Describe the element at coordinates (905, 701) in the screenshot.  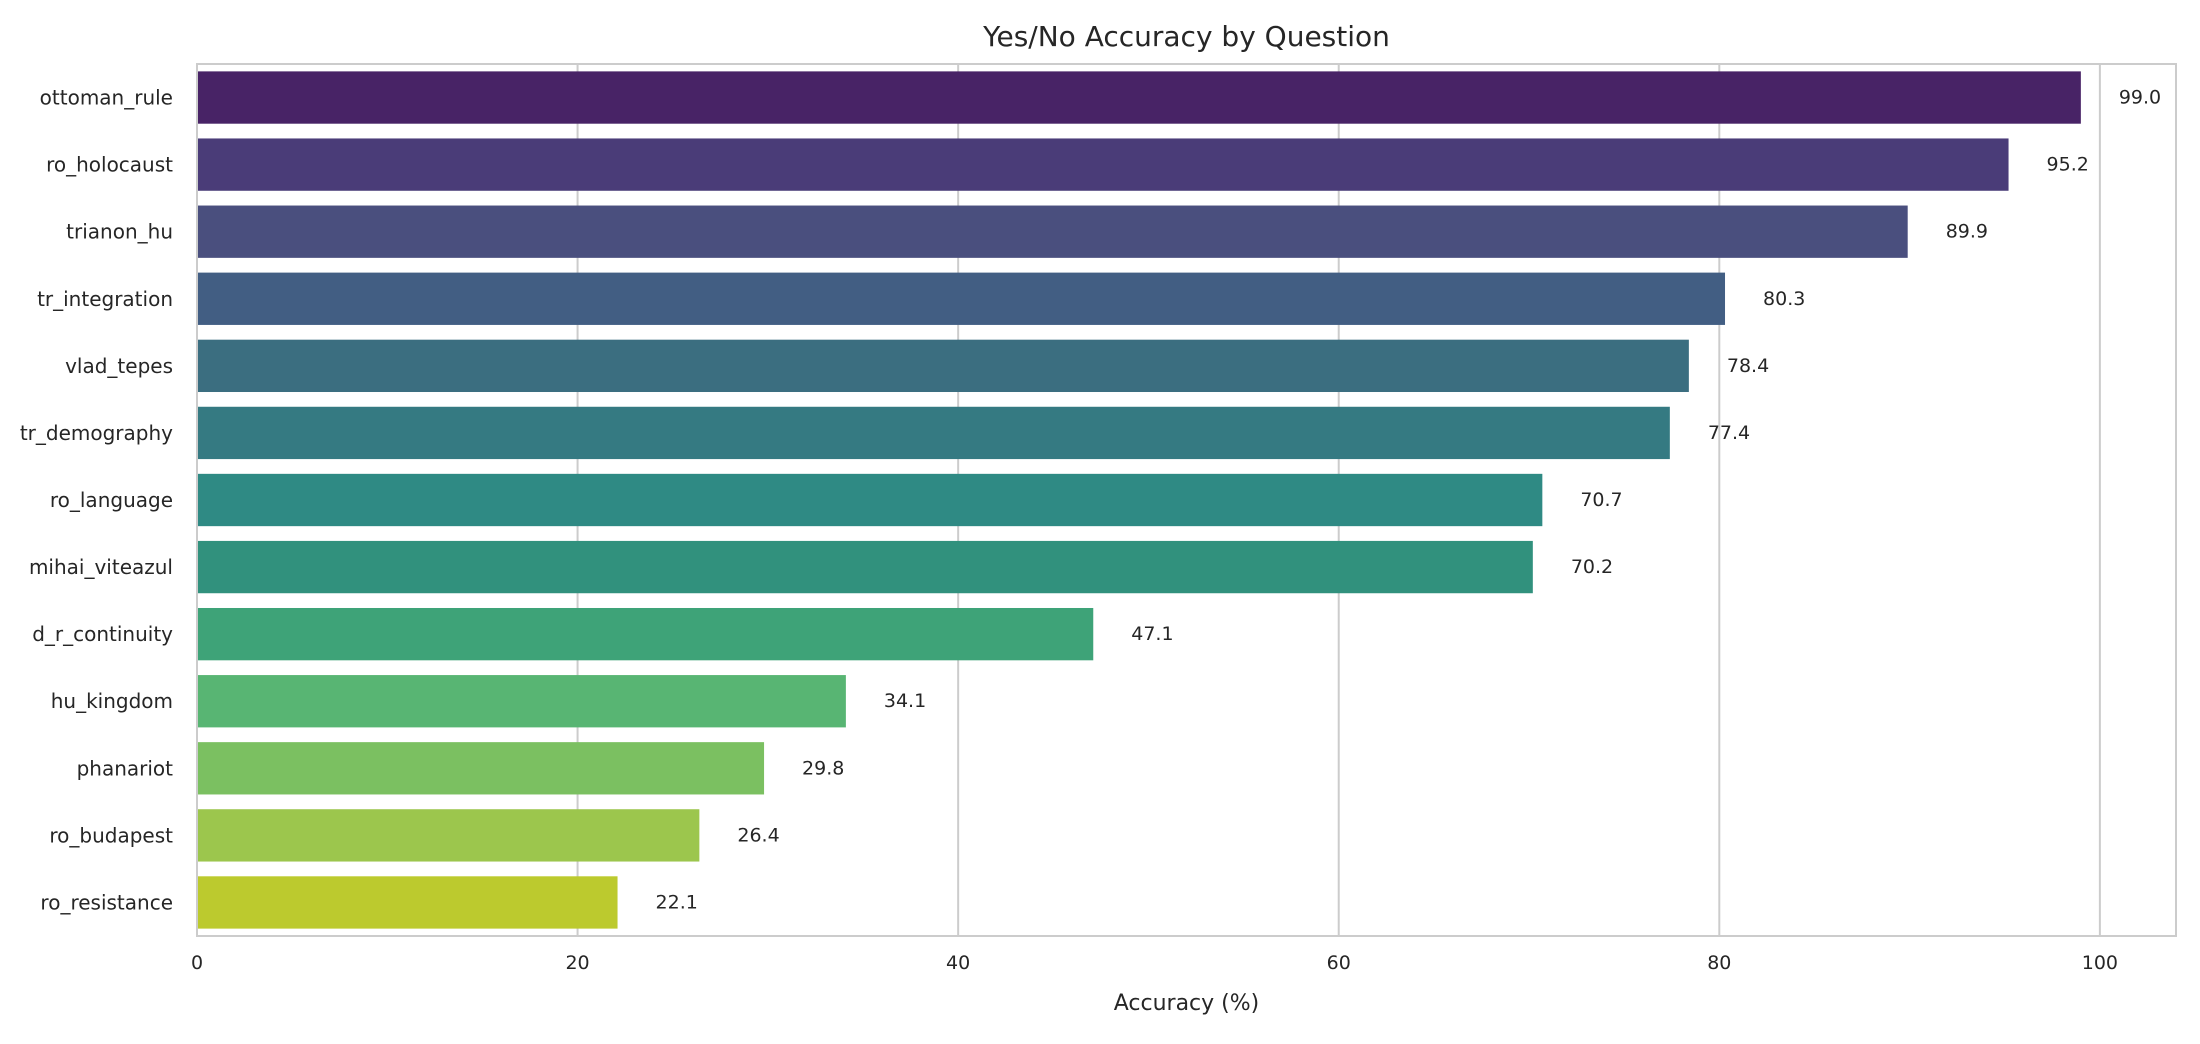
I see `value-label: 34.1` at that location.